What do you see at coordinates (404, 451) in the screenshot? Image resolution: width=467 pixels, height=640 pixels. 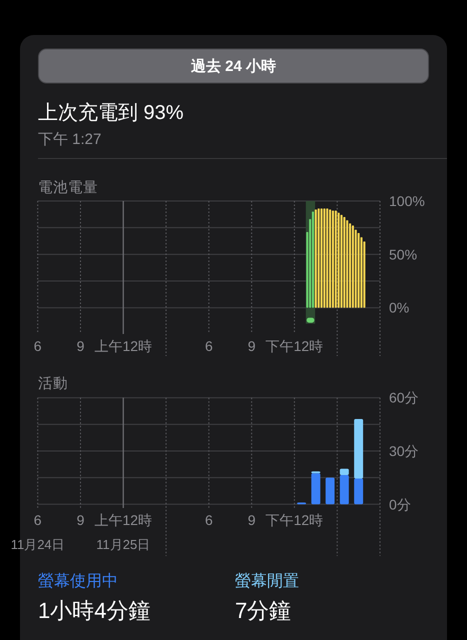 I see `y-tick-label: 30分` at bounding box center [404, 451].